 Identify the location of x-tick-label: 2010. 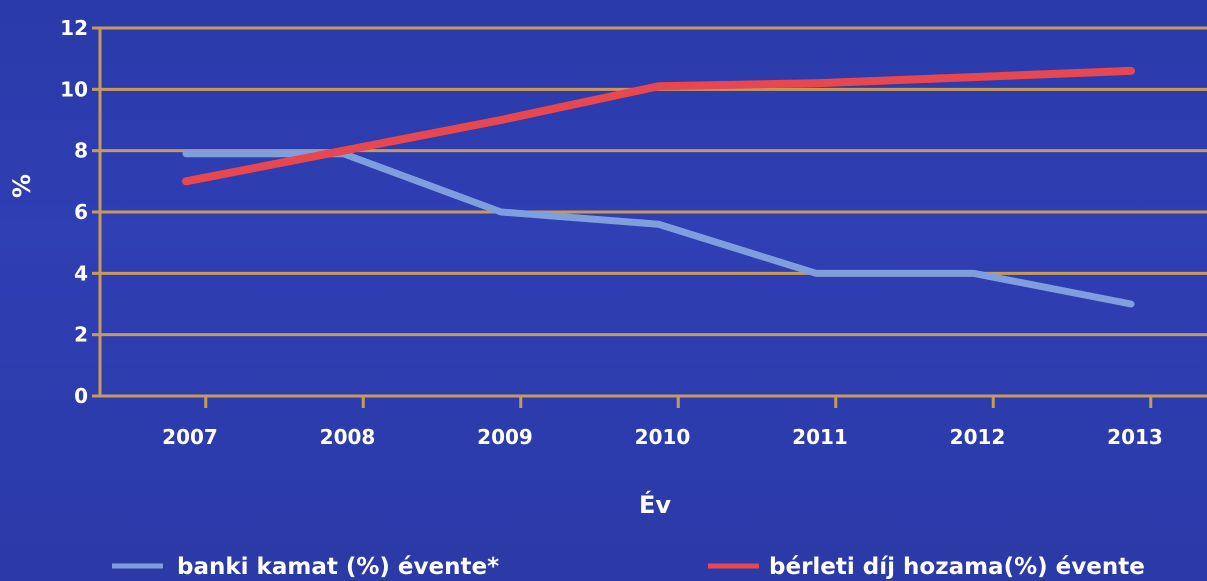
(663, 437).